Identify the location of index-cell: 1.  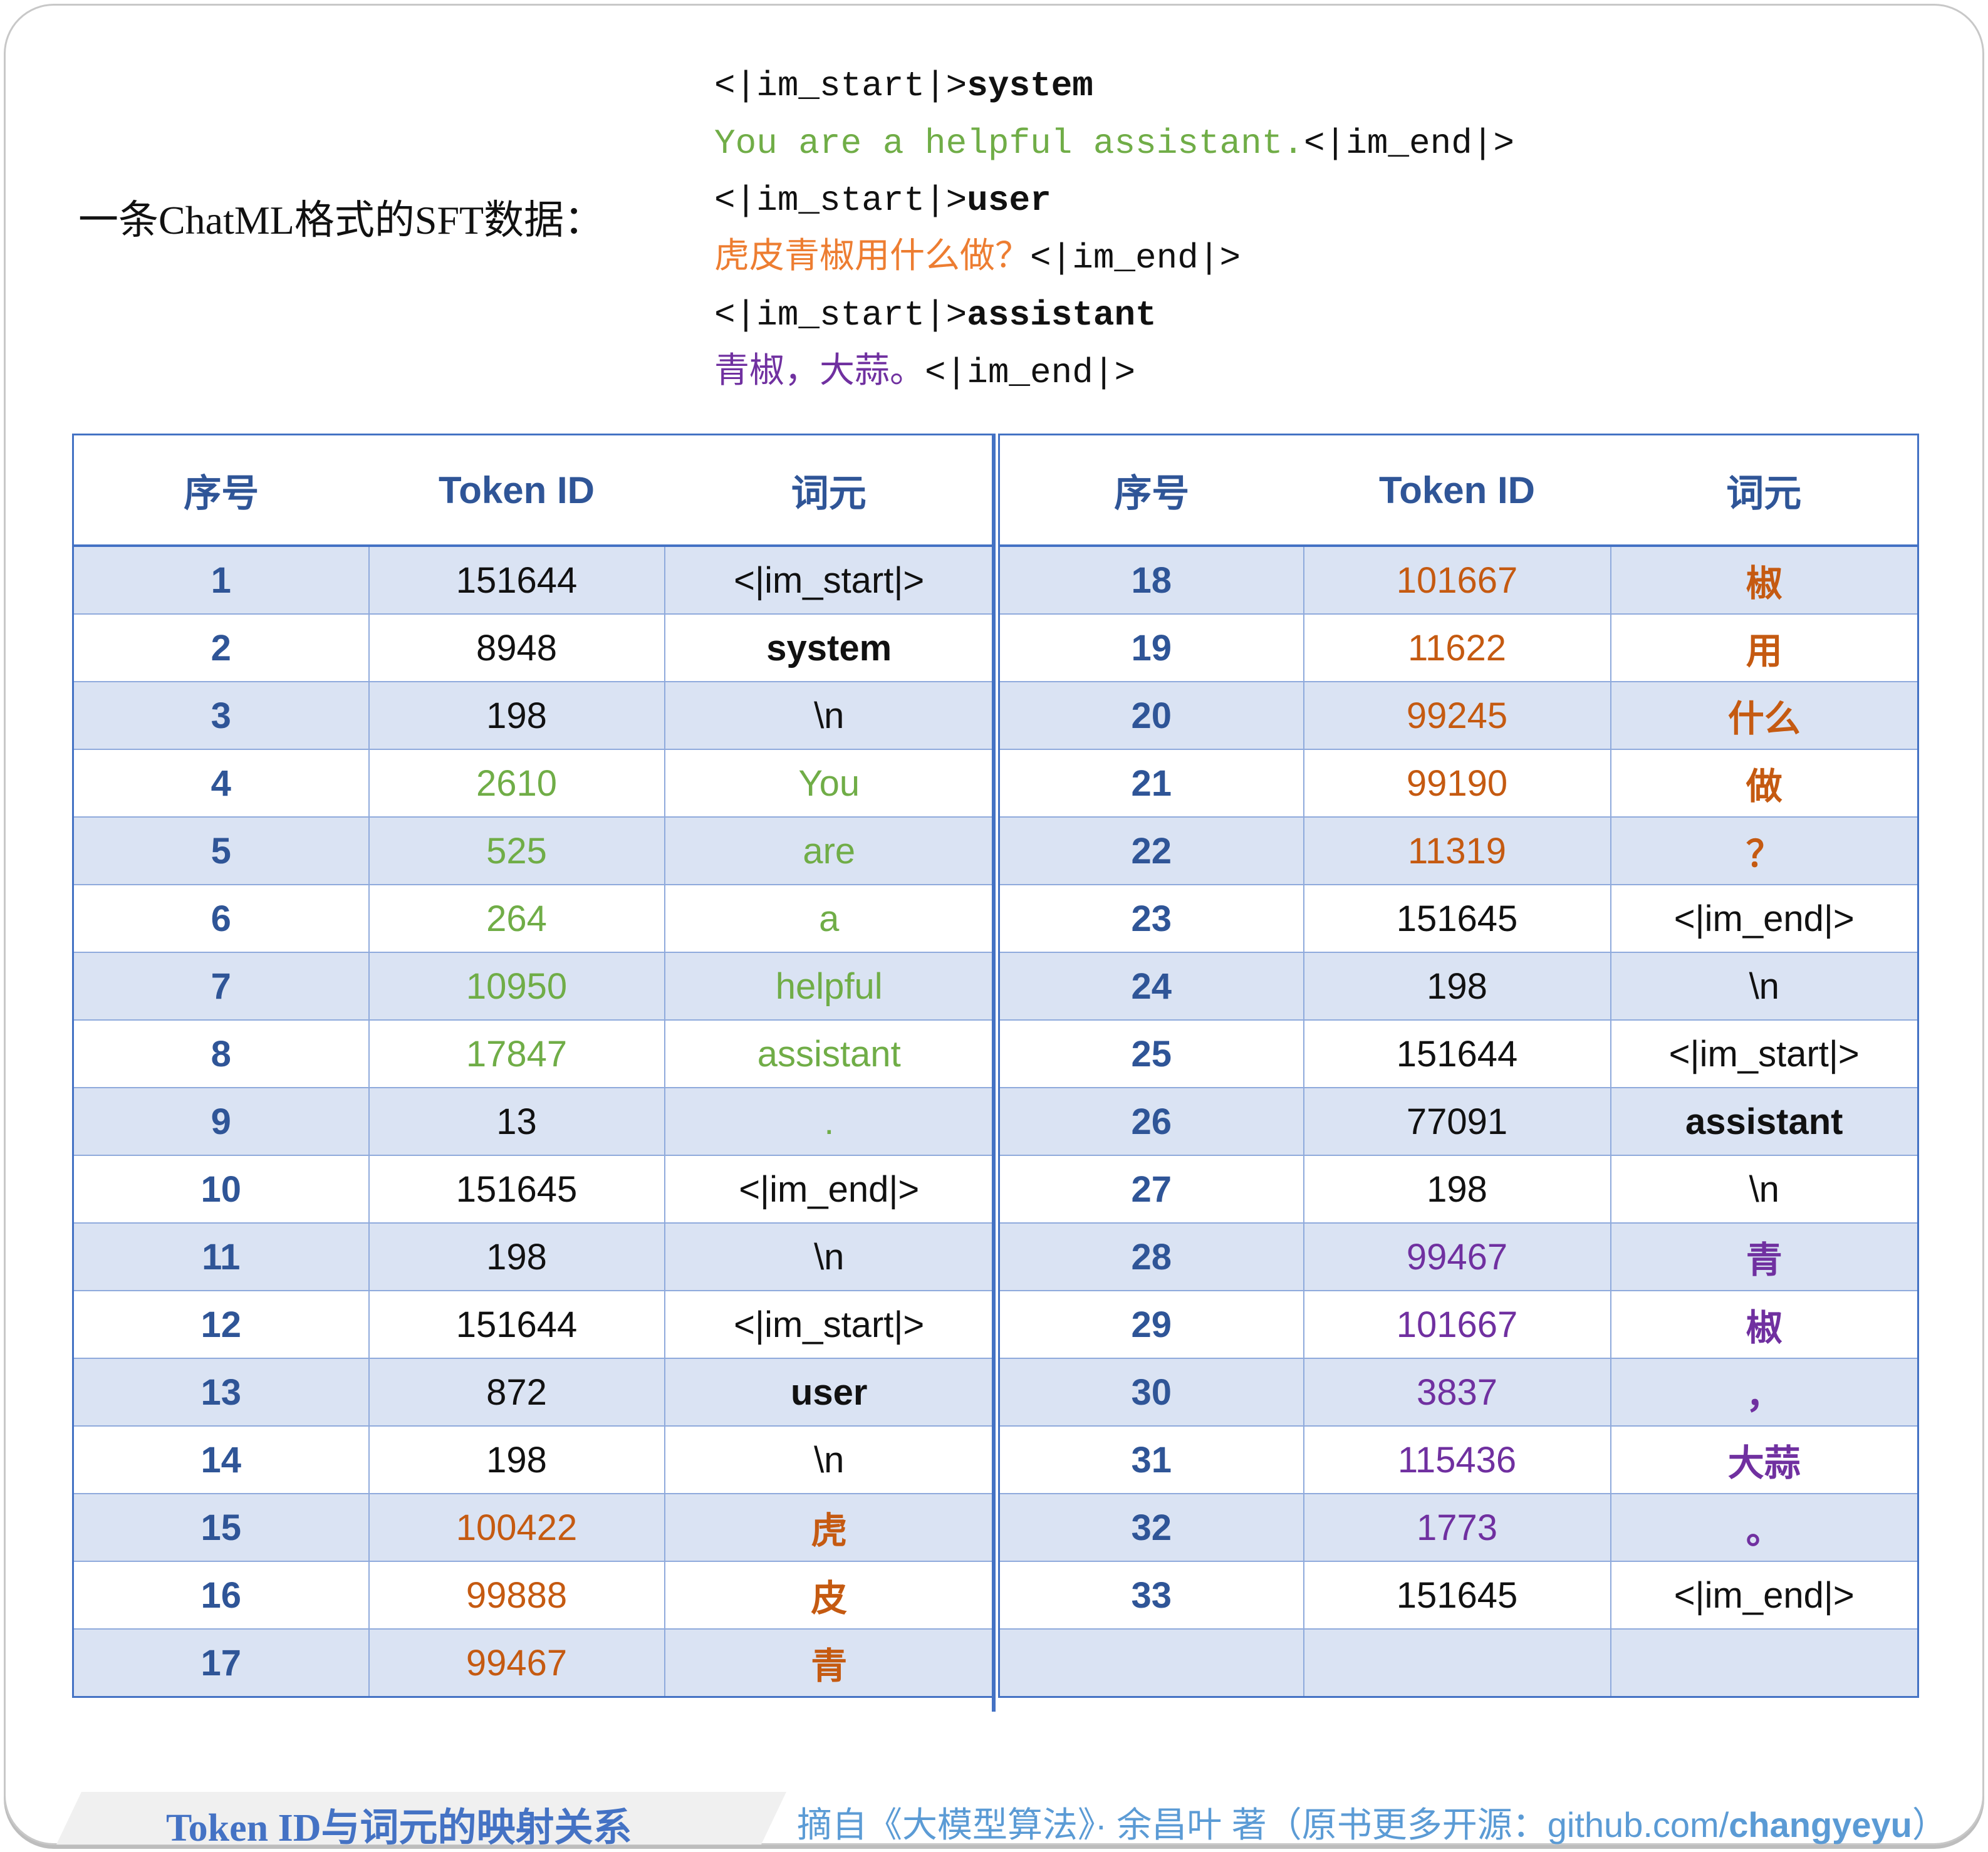
(221, 580).